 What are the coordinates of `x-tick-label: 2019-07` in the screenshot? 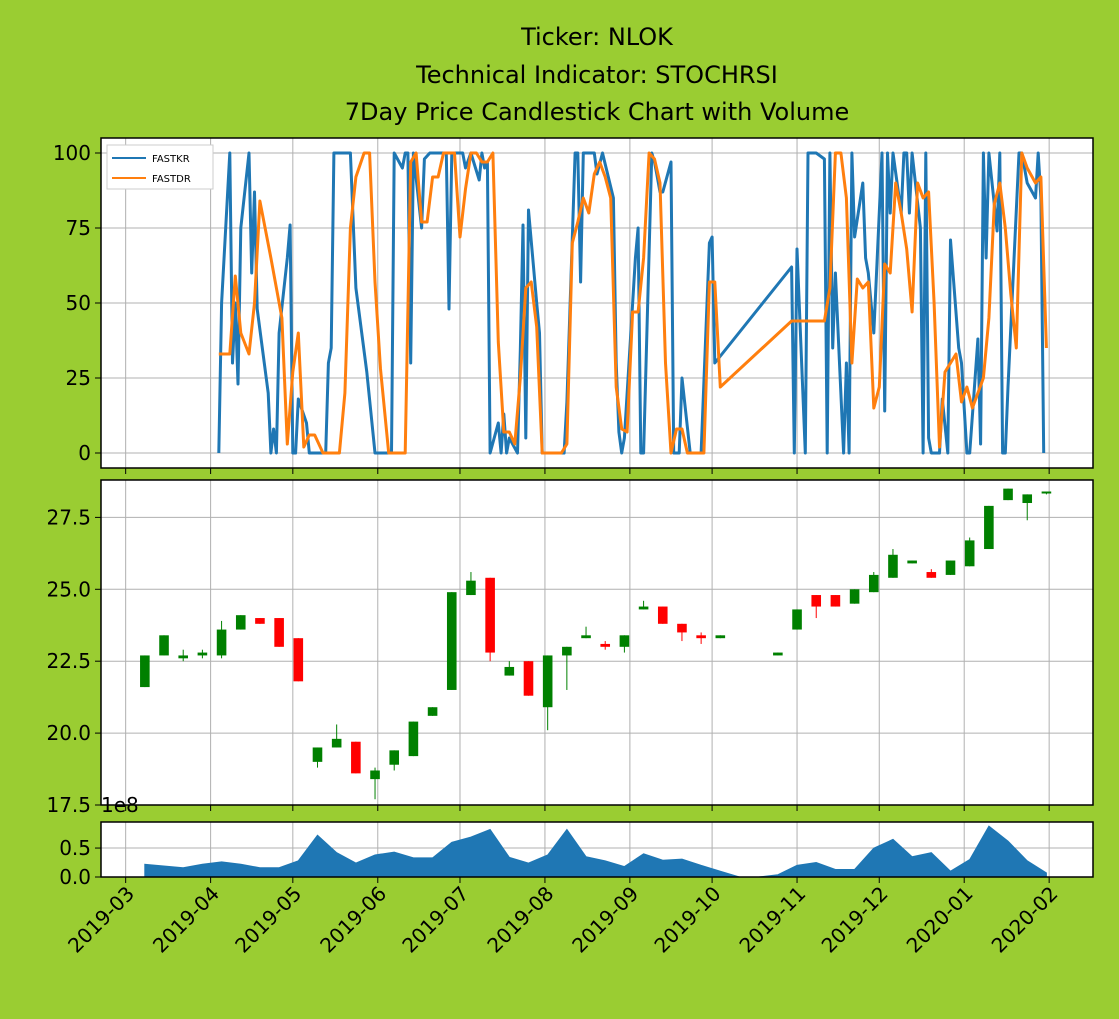 It's located at (435, 919).